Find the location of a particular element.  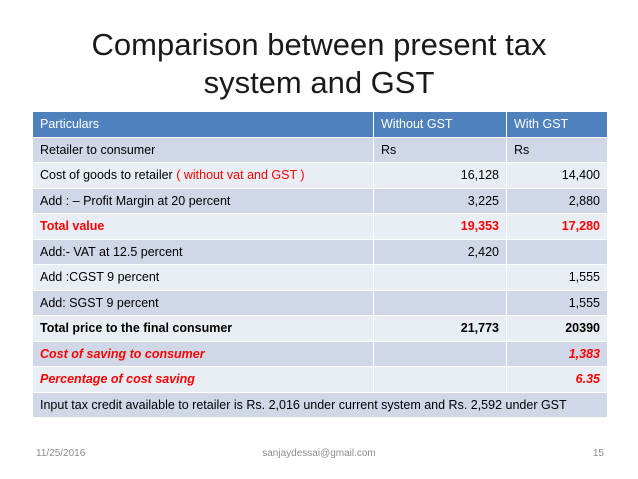

cell-without-gst: 21,773 is located at coordinates (440, 328).